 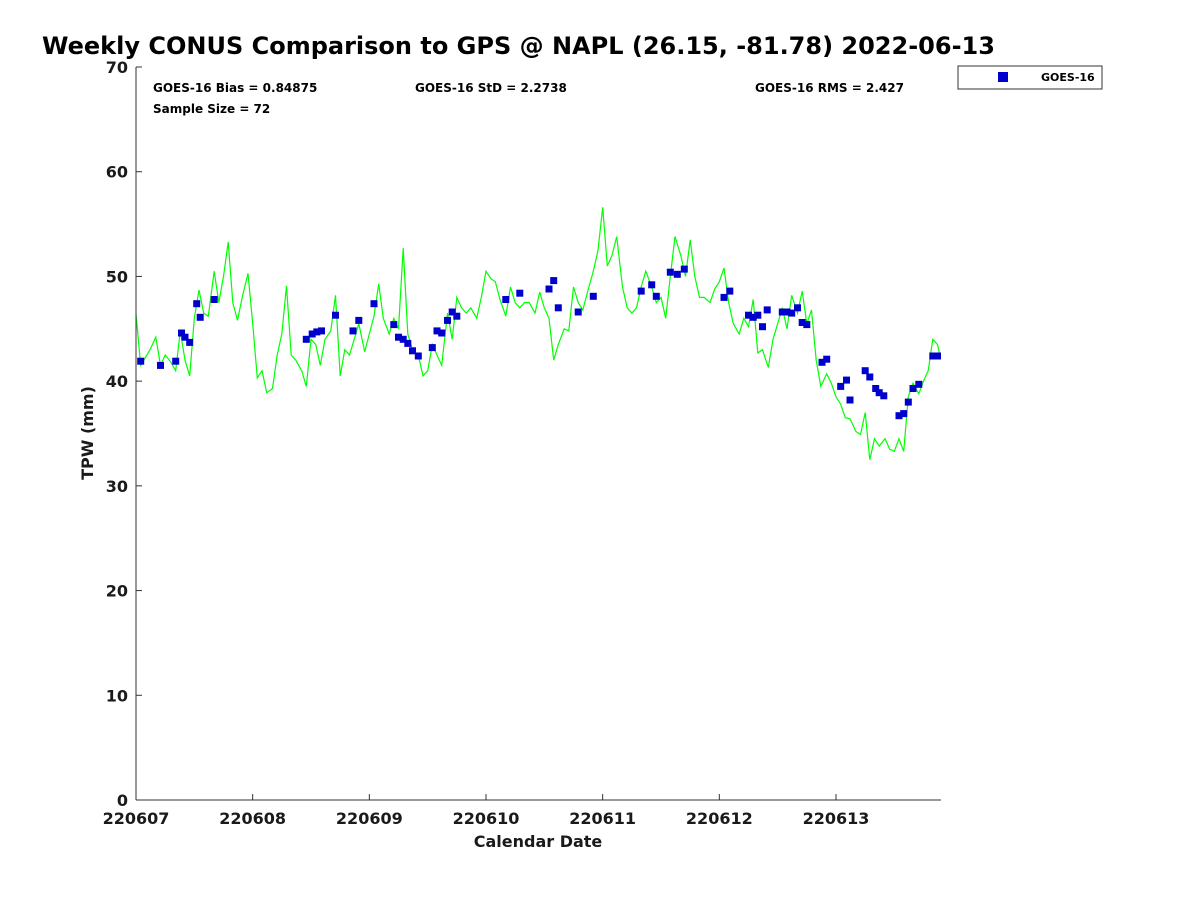 I want to click on legend-goes16-label: GOES-16, so click(x=1068, y=77).